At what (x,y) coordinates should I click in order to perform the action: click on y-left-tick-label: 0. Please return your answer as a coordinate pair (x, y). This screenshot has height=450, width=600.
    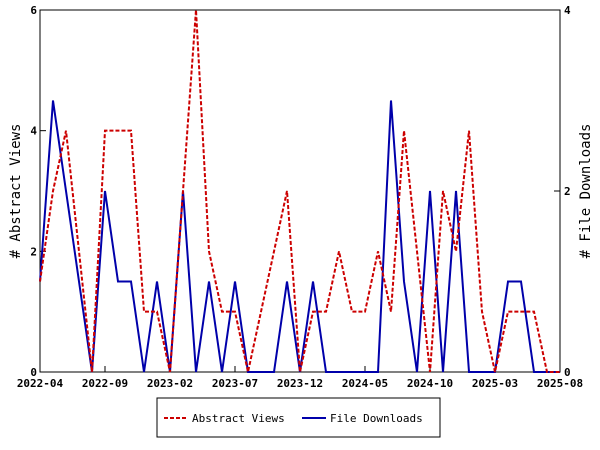
    Looking at the image, I should click on (33, 372).